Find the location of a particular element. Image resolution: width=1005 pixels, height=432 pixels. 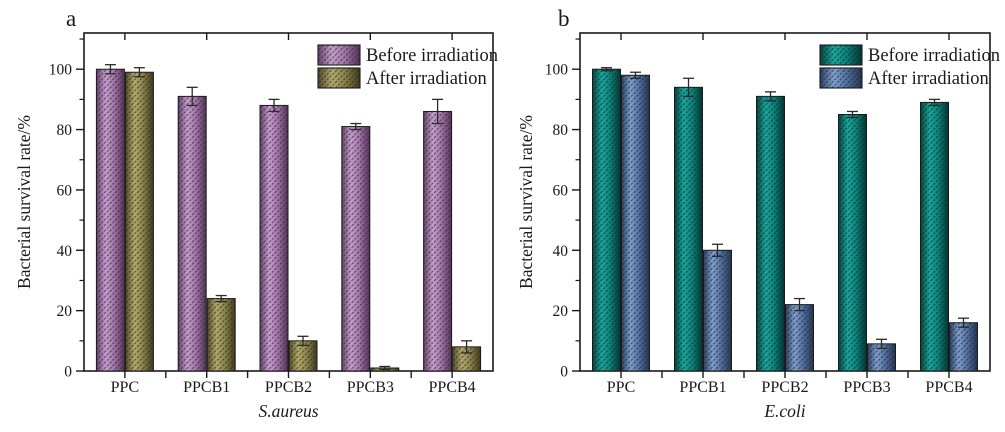

panel-letter: b is located at coordinates (564, 18).